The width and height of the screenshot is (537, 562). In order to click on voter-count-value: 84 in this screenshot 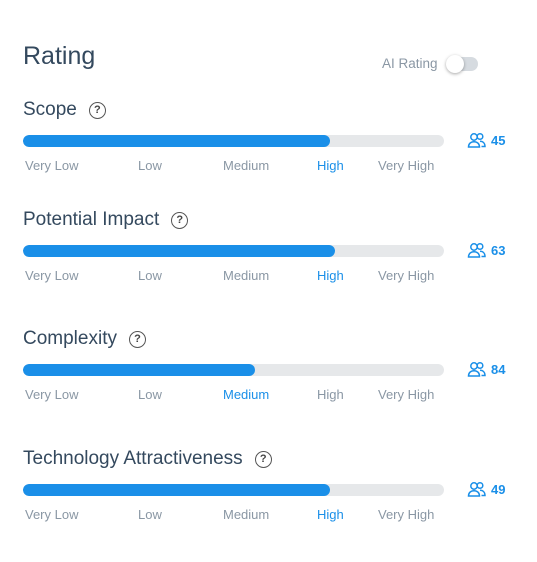, I will do `click(498, 369)`.